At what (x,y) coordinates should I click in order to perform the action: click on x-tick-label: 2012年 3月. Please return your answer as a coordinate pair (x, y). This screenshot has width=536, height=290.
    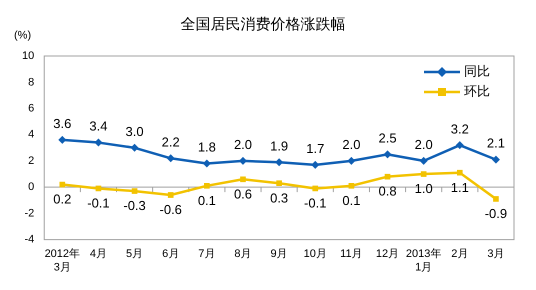
    Looking at the image, I should click on (62, 261).